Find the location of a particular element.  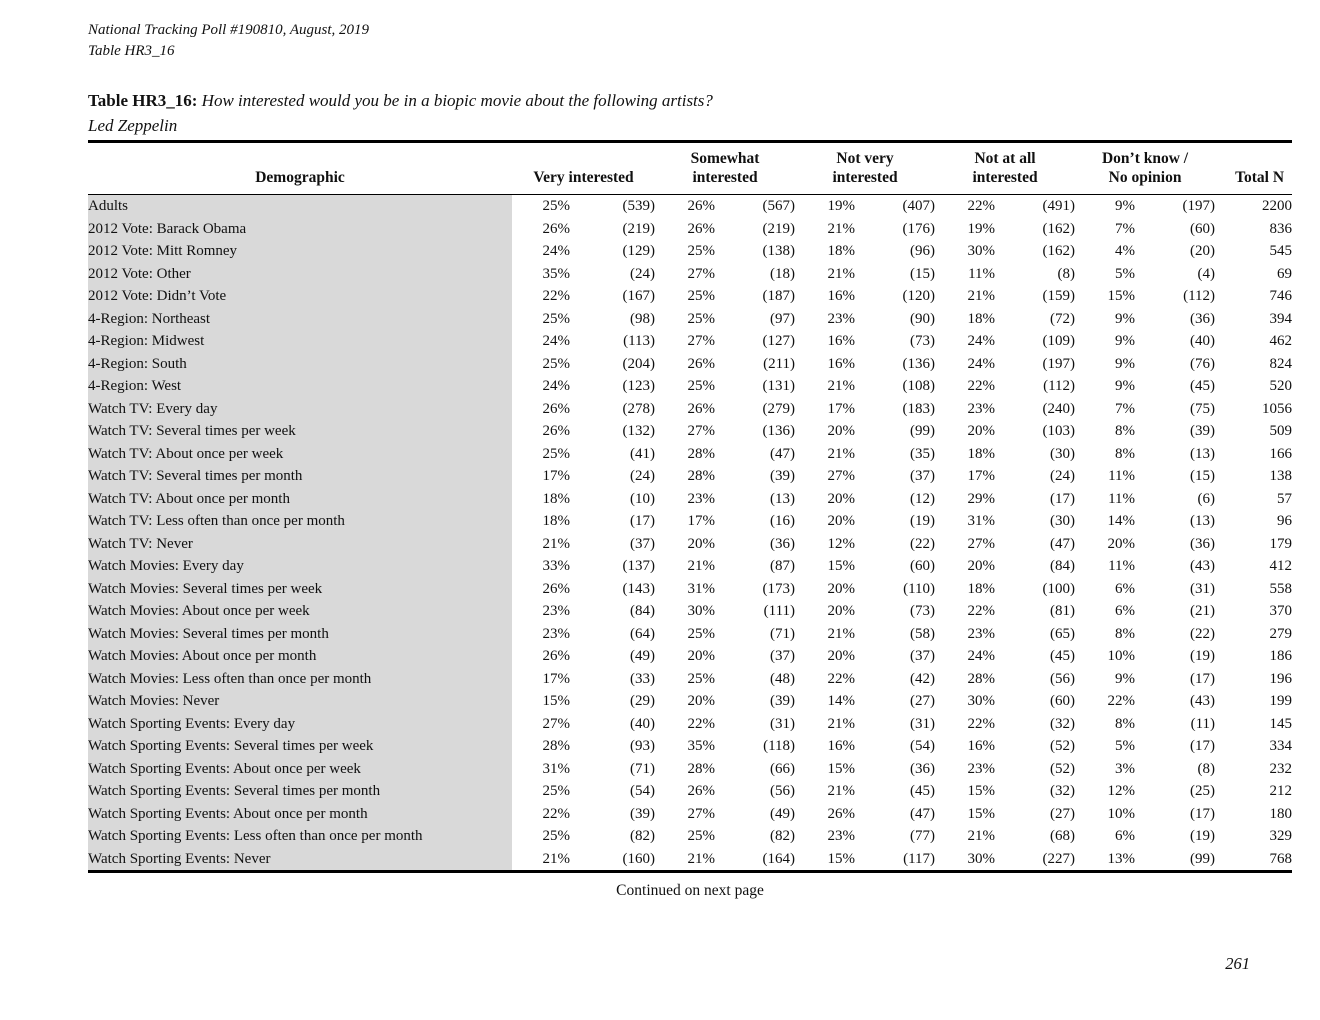

count-cell: (60) is located at coordinates (1063, 701).